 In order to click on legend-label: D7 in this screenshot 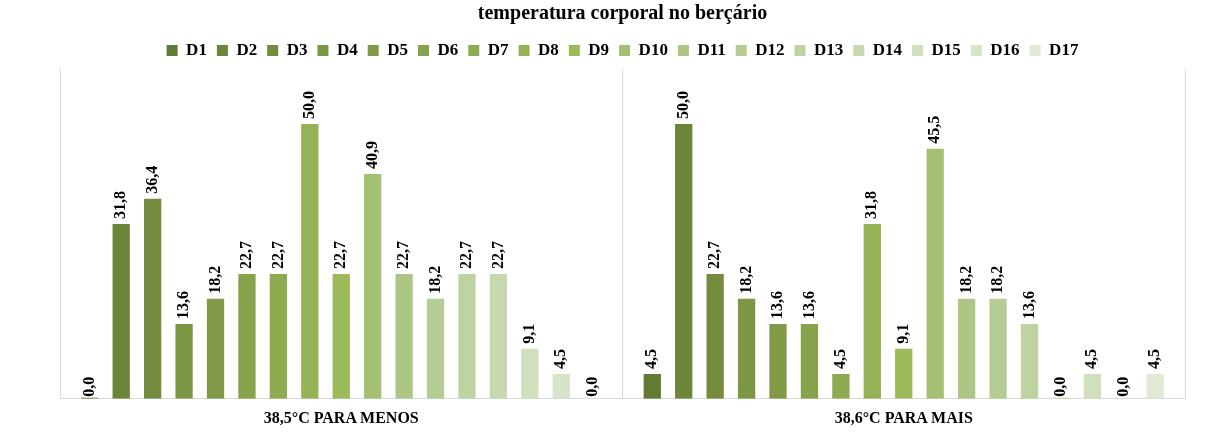, I will do `click(498, 49)`.